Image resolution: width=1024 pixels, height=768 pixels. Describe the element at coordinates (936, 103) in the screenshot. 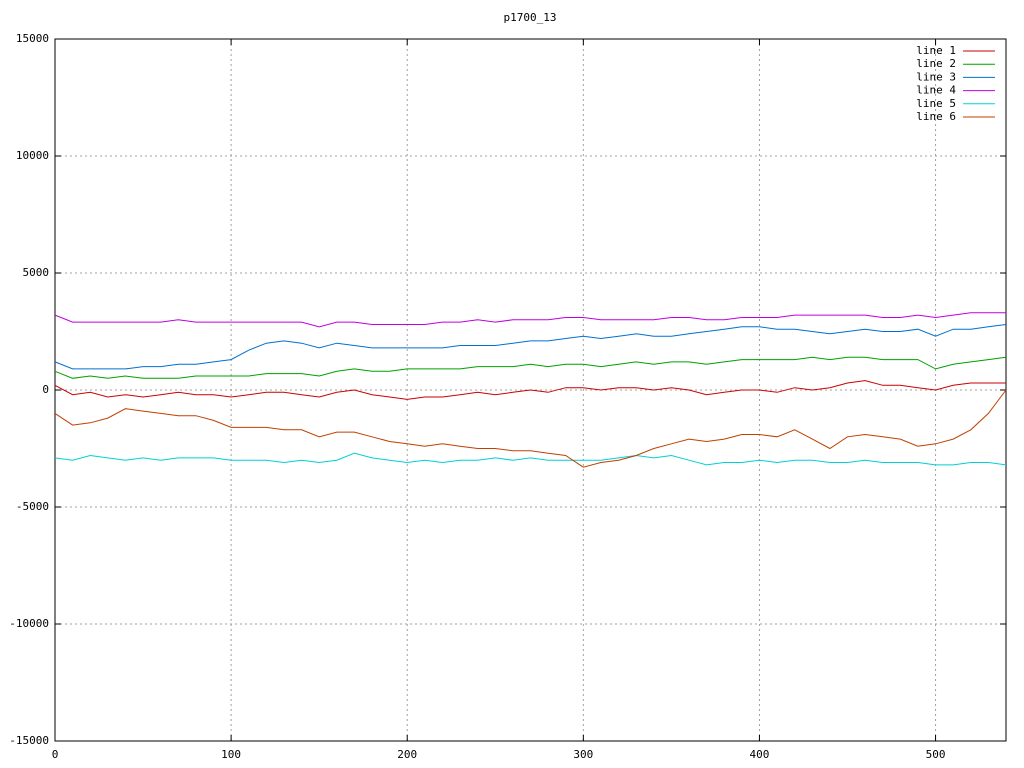

I see `legend-label: line 5` at that location.